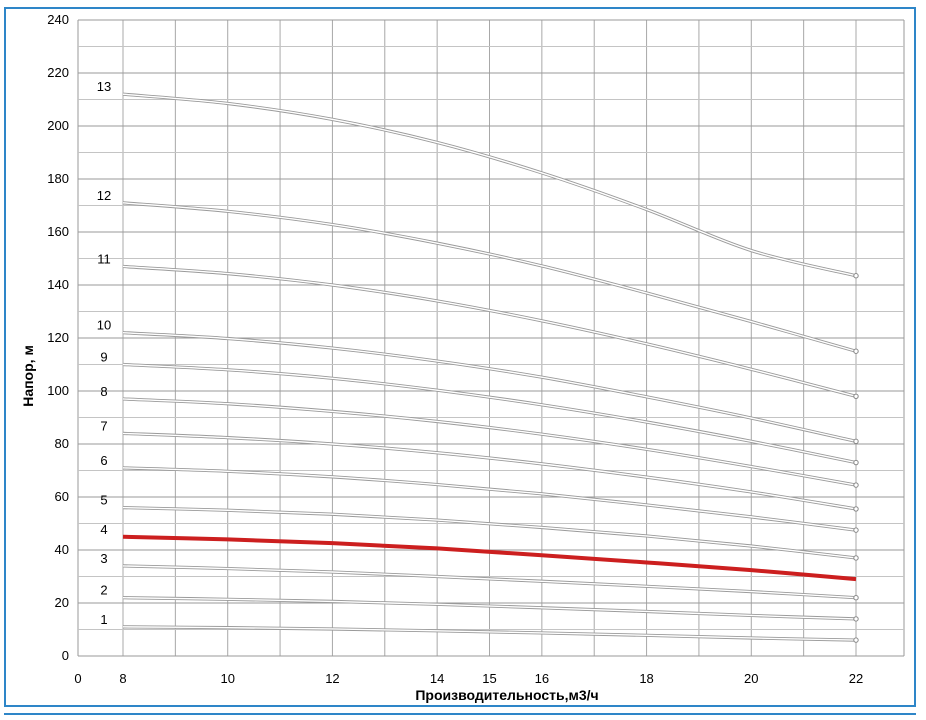 This screenshot has height=720, width=926. Describe the element at coordinates (58, 178) in the screenshot. I see `y-tick-label: 180` at that location.